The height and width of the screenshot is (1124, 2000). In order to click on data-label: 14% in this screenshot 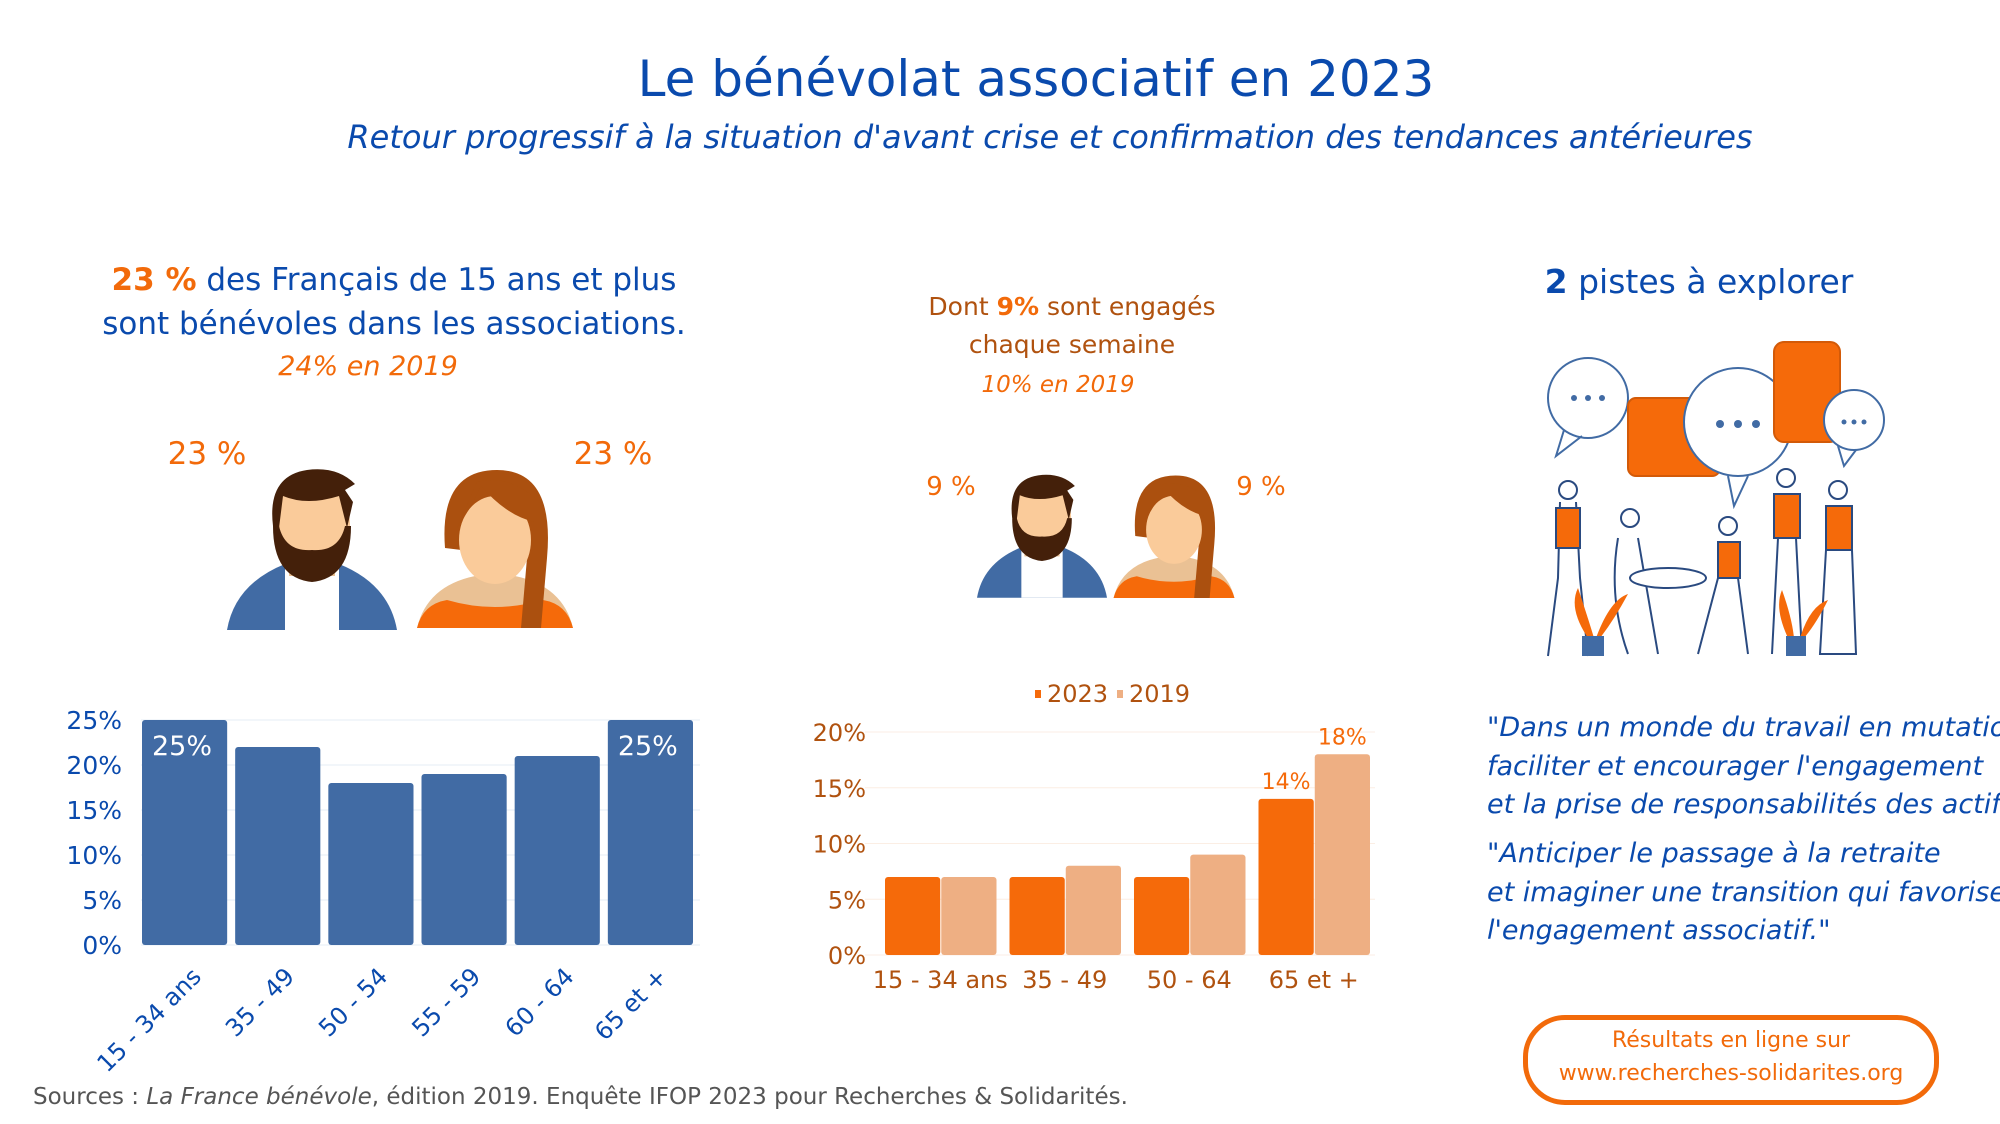, I will do `click(1286, 782)`.